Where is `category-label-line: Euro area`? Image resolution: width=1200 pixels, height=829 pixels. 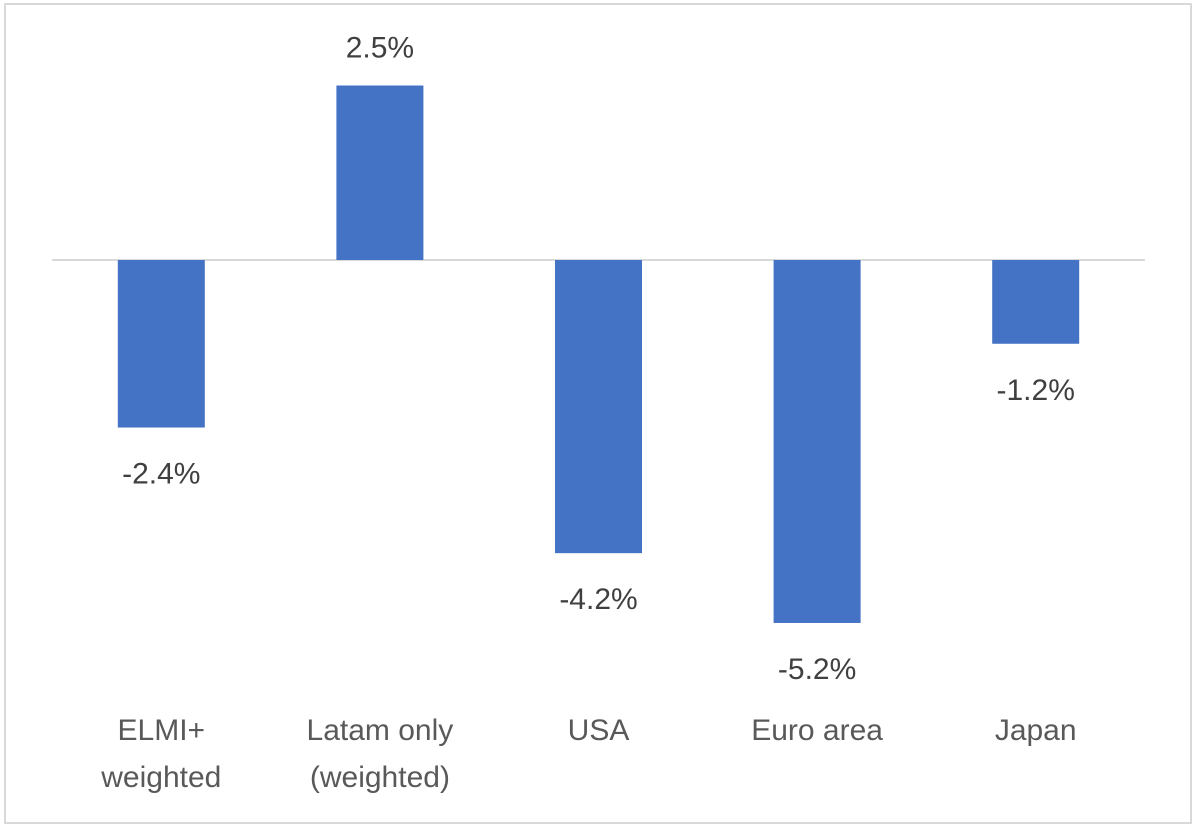 category-label-line: Euro area is located at coordinates (817, 730).